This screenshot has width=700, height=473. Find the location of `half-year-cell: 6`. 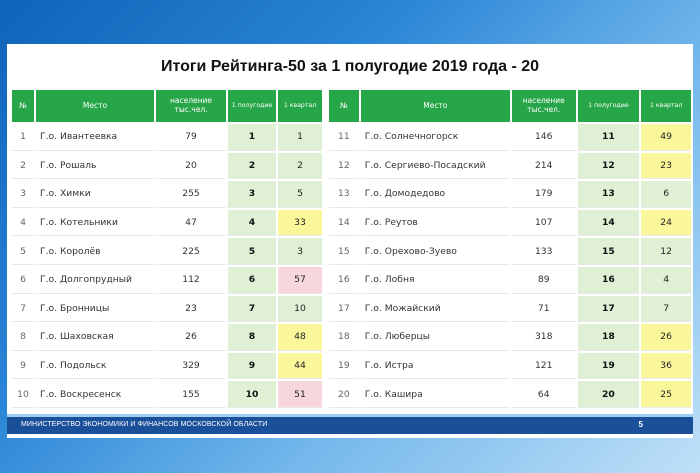

half-year-cell: 6 is located at coordinates (252, 280).